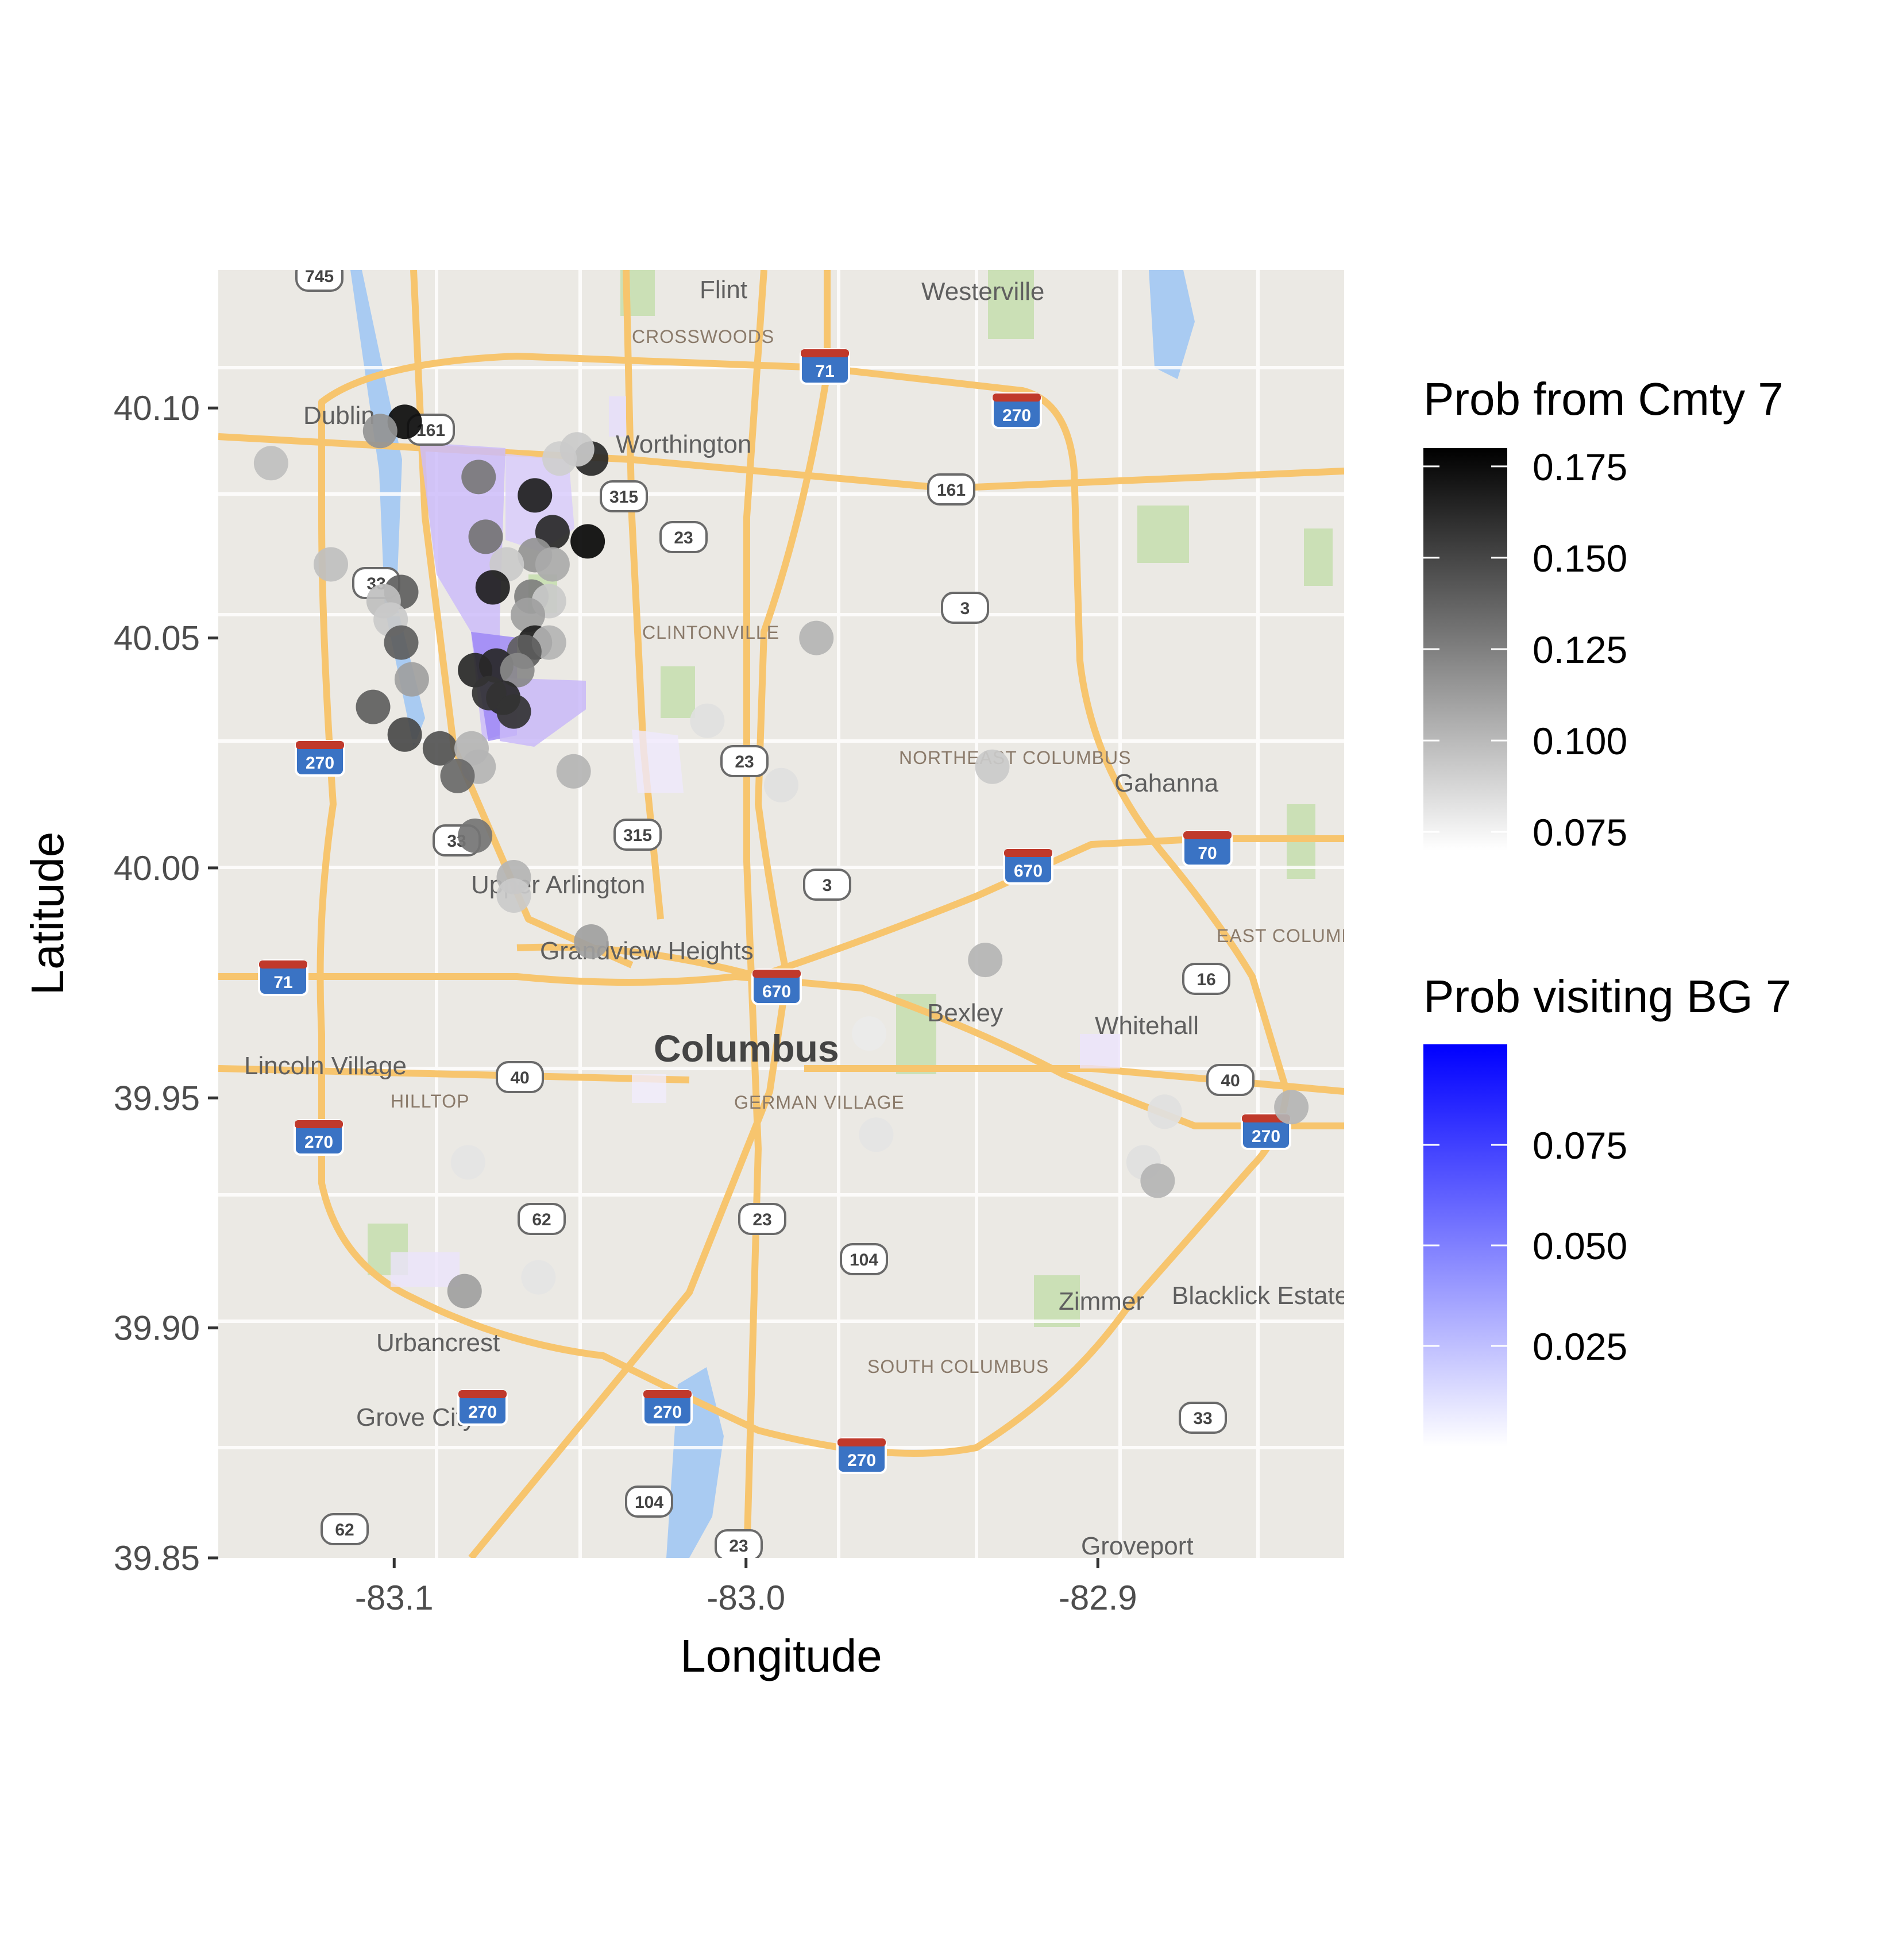 The width and height of the screenshot is (1899, 1960). I want to click on y-tick-label: 39.85, so click(157, 1558).